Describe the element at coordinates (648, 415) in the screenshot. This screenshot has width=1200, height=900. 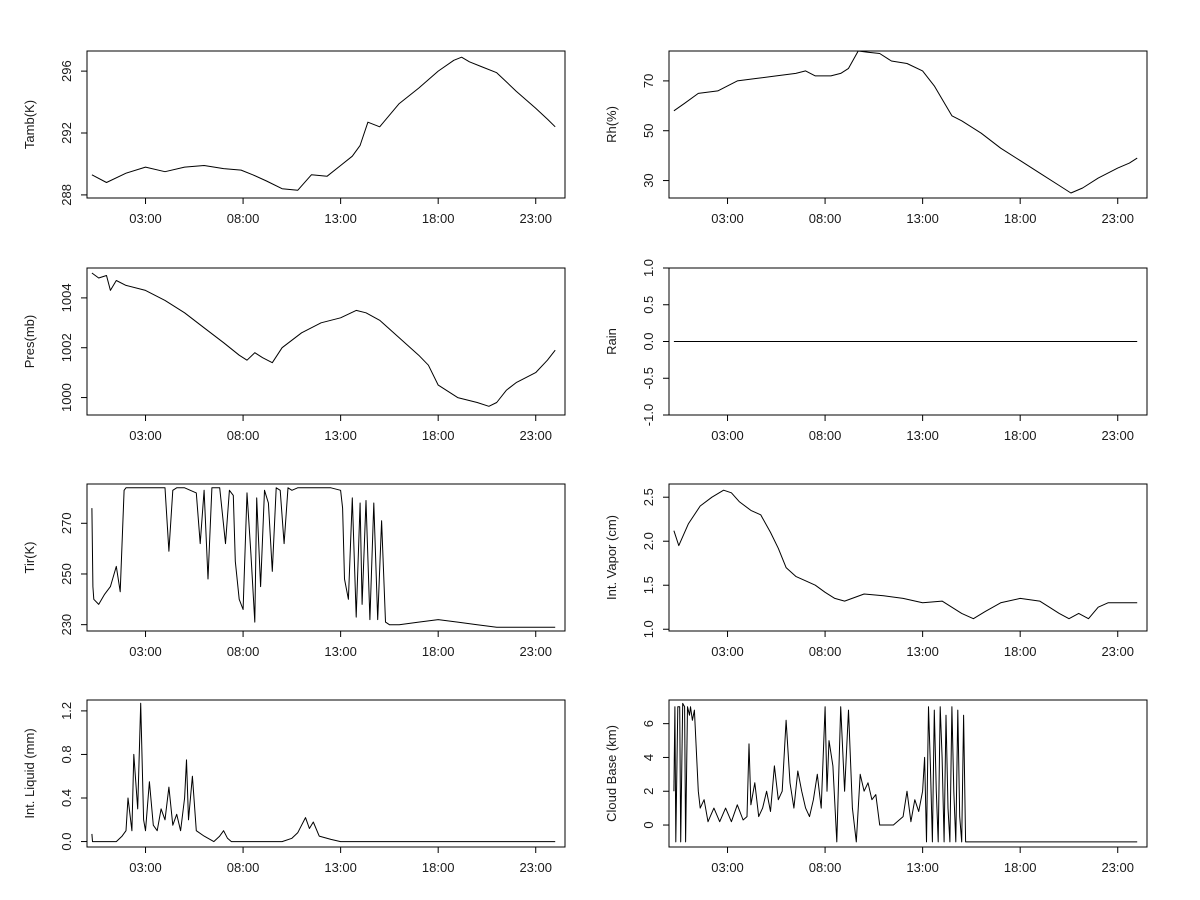
I see `y-tick-label: -1.0` at that location.